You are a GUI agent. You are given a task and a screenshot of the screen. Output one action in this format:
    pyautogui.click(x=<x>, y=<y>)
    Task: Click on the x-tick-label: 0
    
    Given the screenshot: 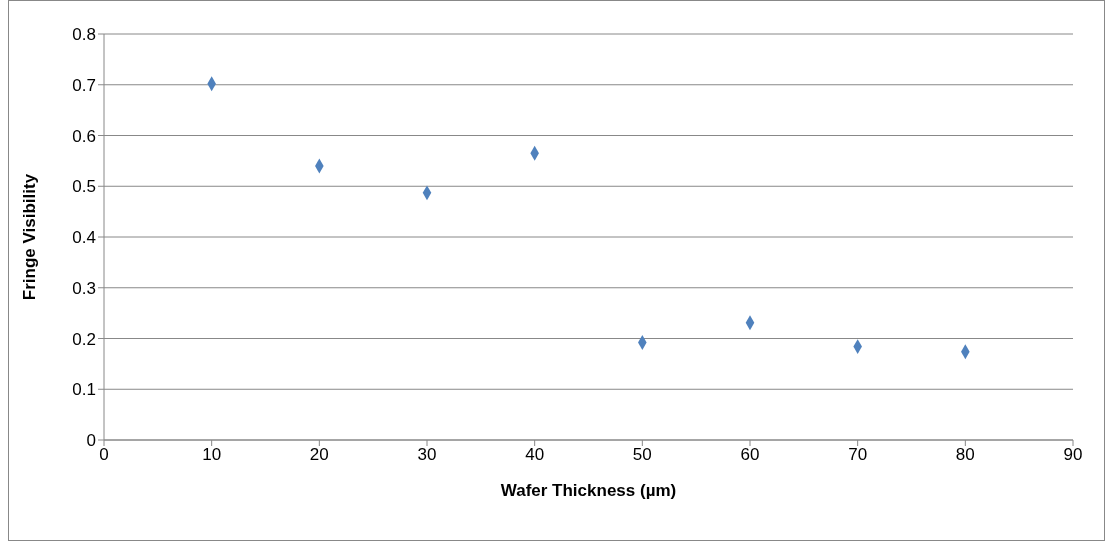 What is the action you would take?
    pyautogui.click(x=104, y=455)
    